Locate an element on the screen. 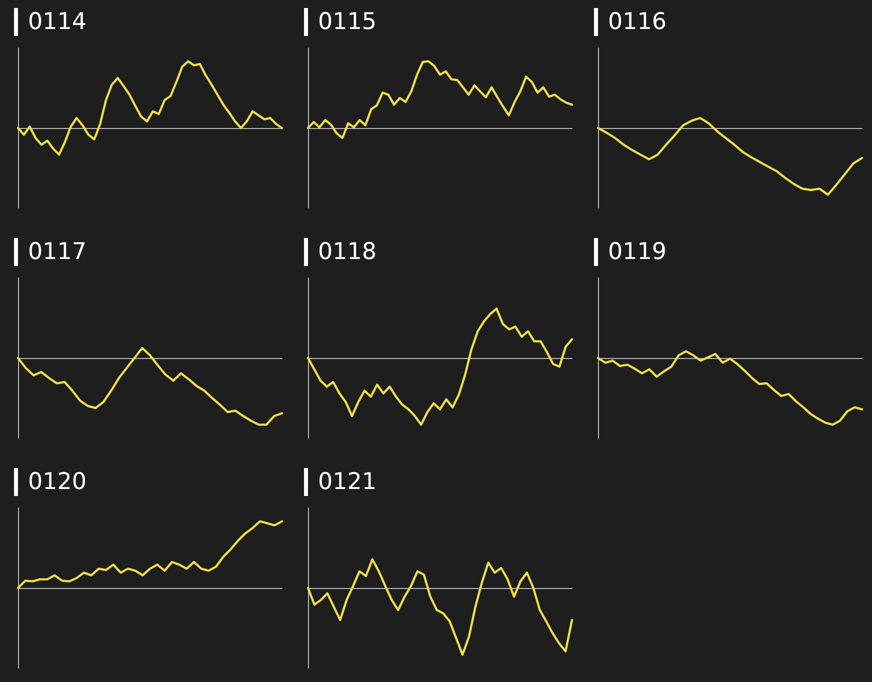  chart-title: 0121 is located at coordinates (340, 482).